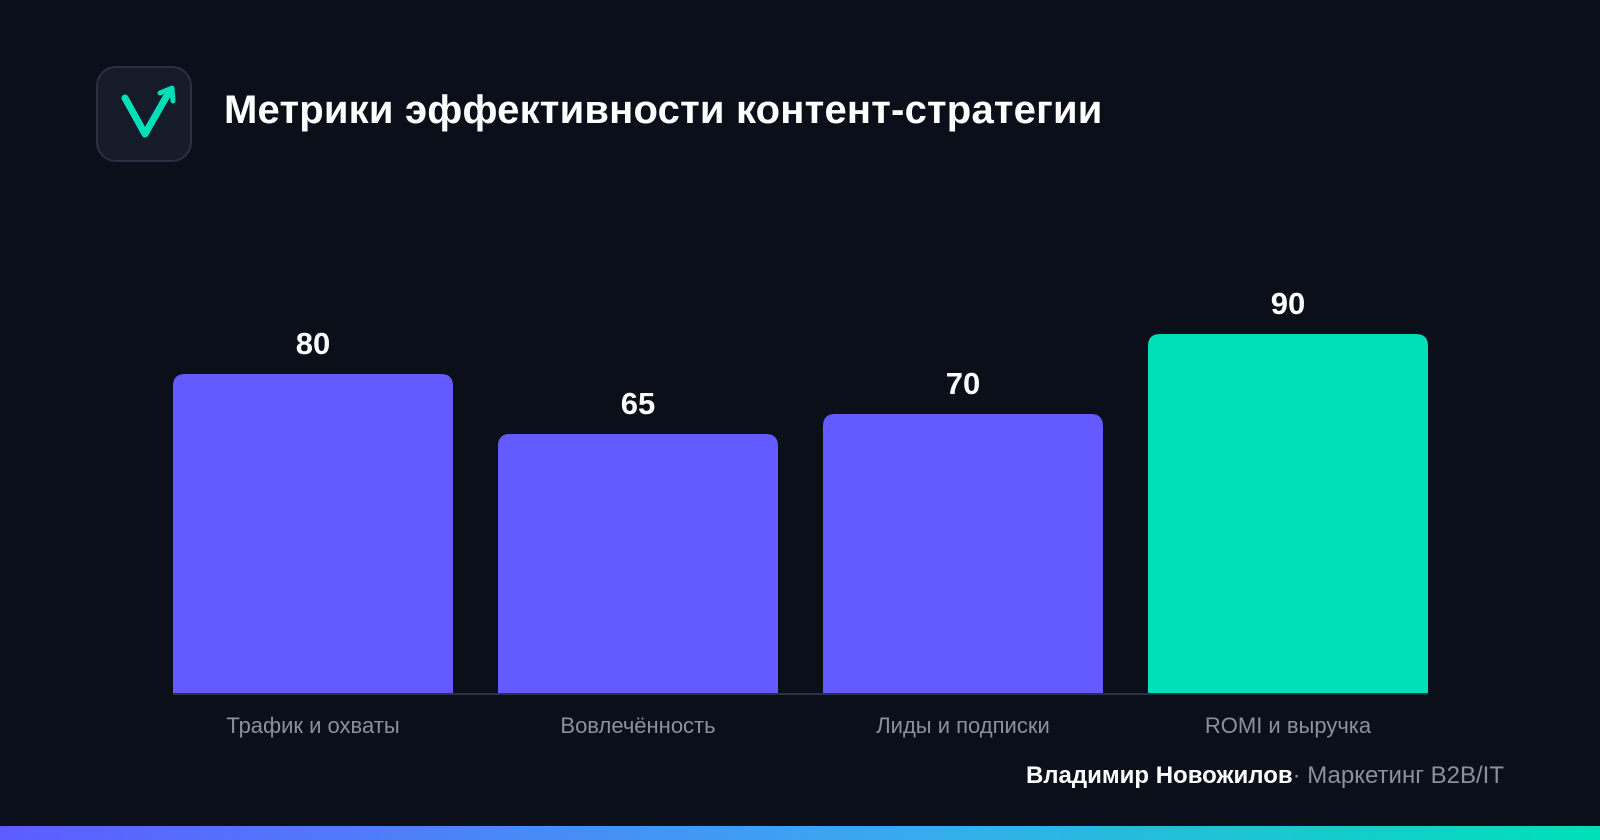  Describe the element at coordinates (313, 343) in the screenshot. I see `value-label-1: 80` at that location.